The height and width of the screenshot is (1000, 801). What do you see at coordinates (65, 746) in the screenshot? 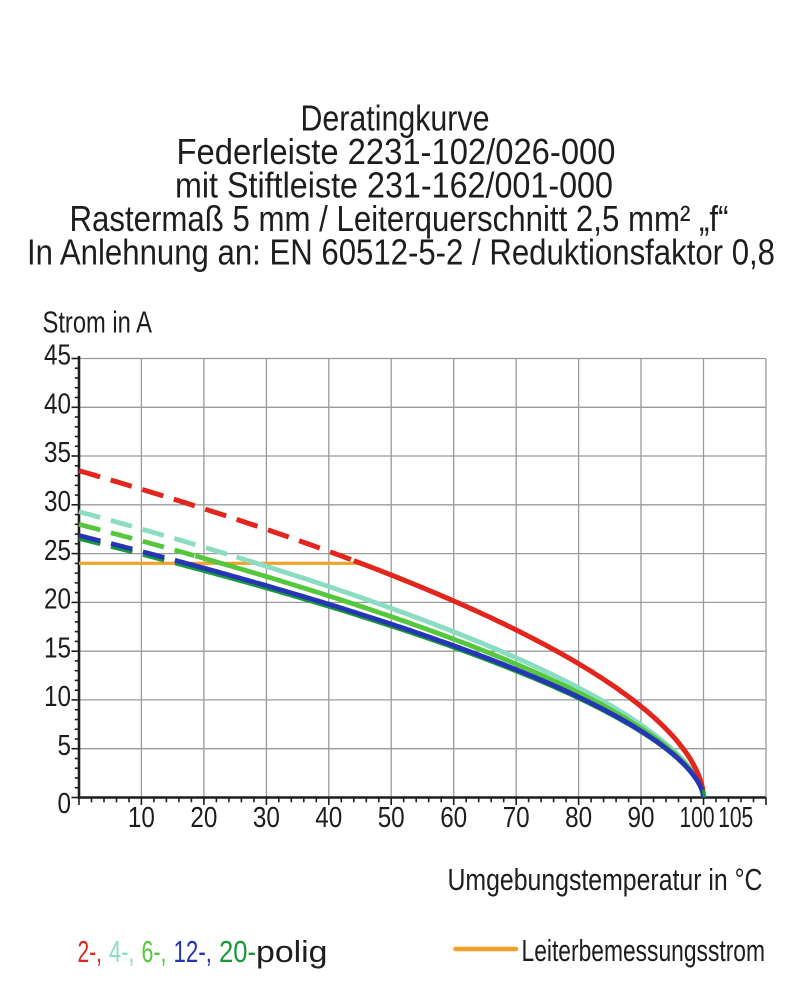
I see `svg-text: 5` at bounding box center [65, 746].